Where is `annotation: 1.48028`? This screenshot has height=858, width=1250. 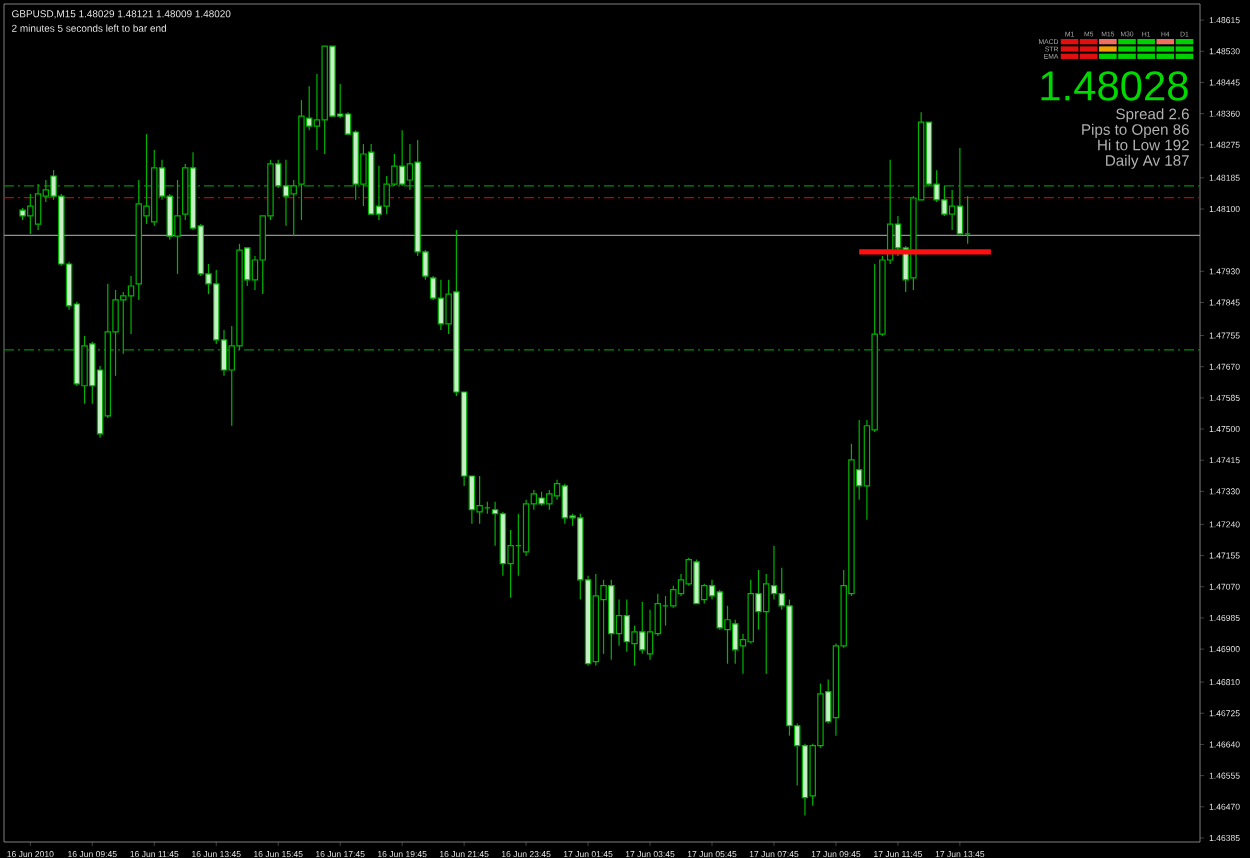 annotation: 1.48028 is located at coordinates (1114, 86).